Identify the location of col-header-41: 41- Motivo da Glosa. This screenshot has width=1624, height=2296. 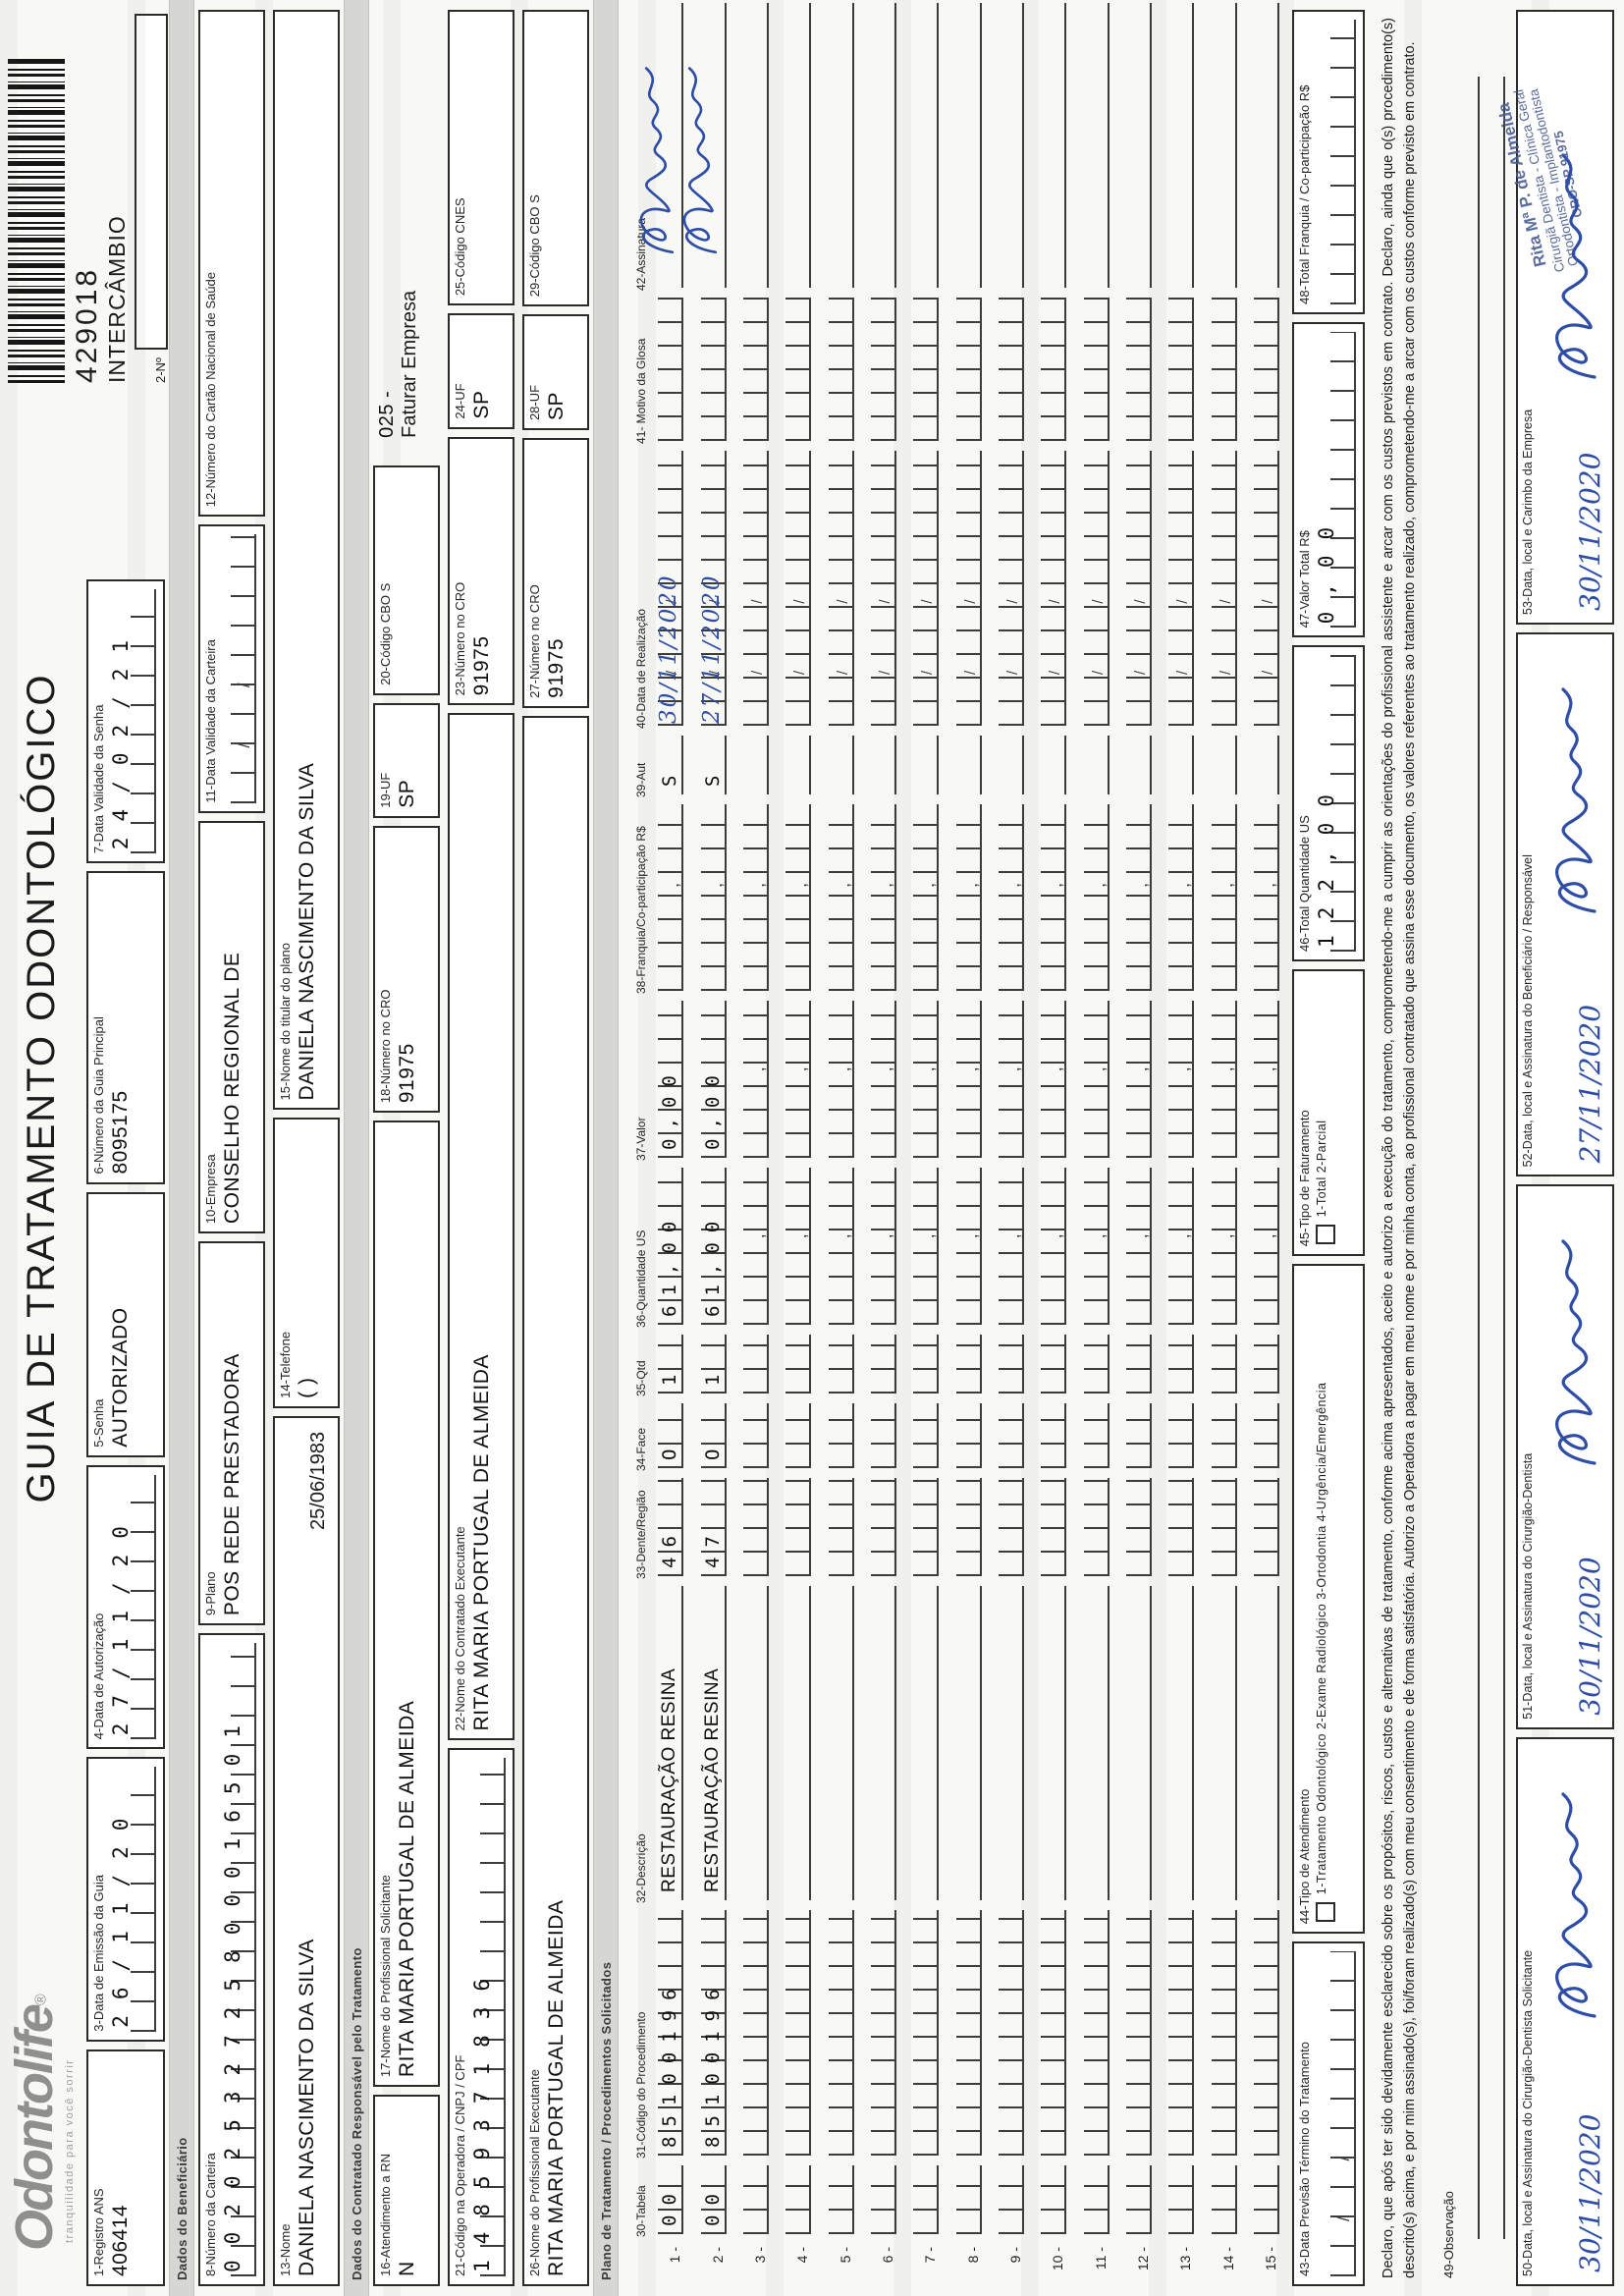
(641, 391).